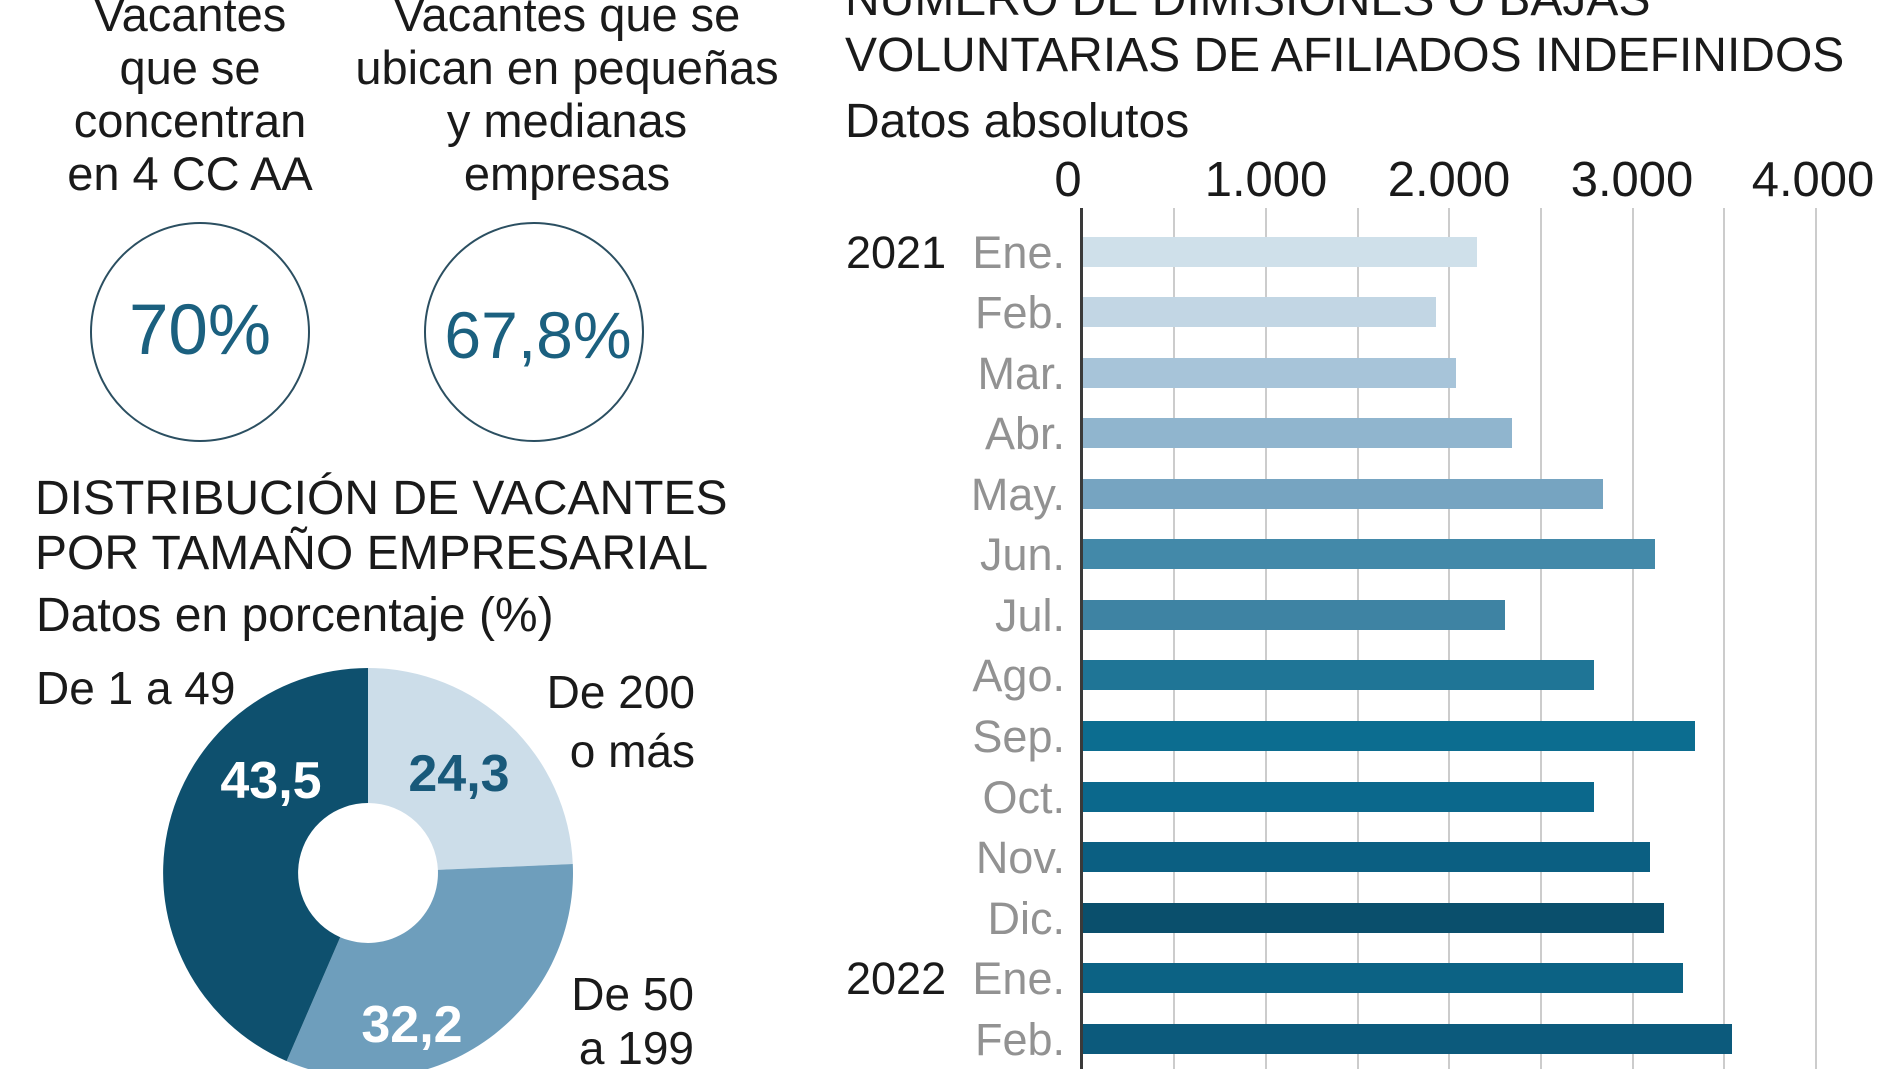 This screenshot has height=1069, width=1900. What do you see at coordinates (458, 774) in the screenshot?
I see `svg-text: 24,3` at bounding box center [458, 774].